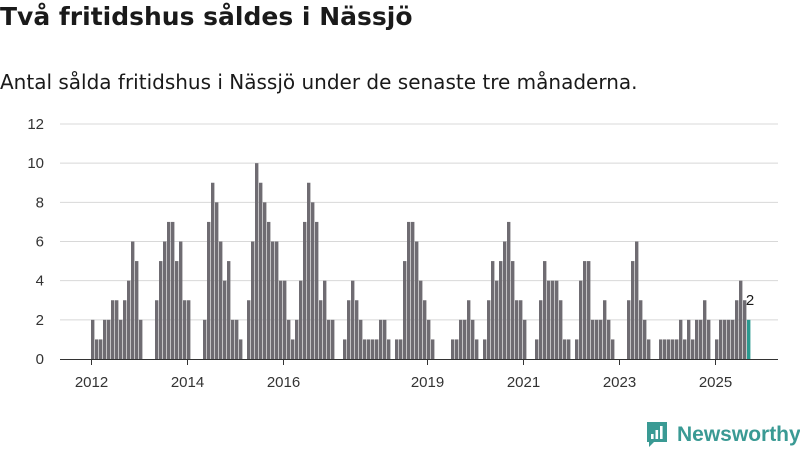 The width and height of the screenshot is (800, 450). Describe the element at coordinates (283, 382) in the screenshot. I see `x-tick-label: 2016` at that location.